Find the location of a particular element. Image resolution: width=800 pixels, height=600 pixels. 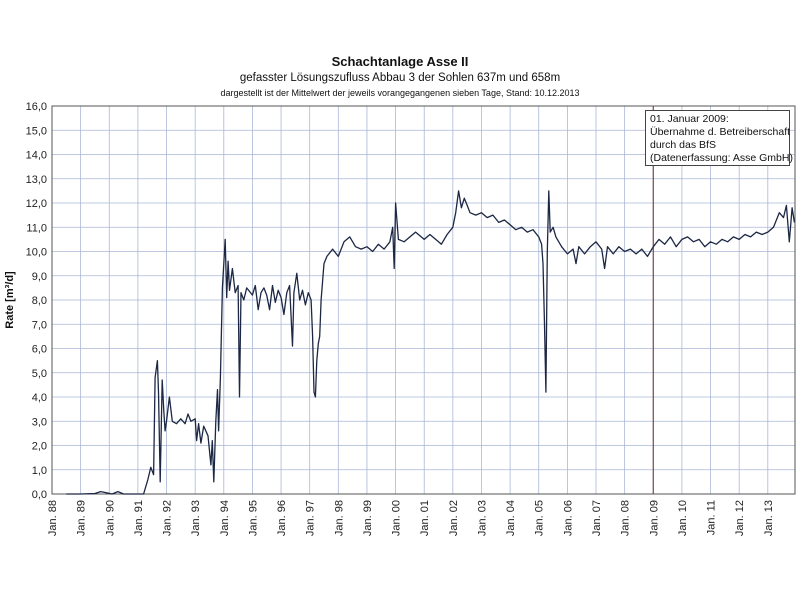

x-tick-label: Jan. 08 is located at coordinates (626, 518).